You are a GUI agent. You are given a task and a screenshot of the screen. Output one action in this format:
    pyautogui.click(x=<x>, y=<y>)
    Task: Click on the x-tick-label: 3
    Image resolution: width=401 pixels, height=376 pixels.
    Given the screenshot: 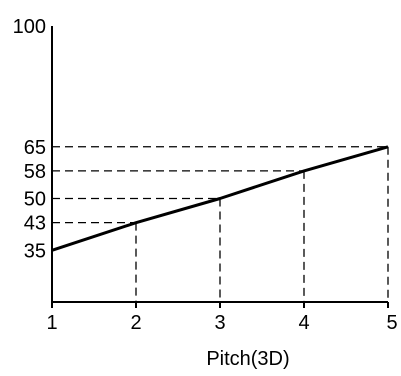 What is the action you would take?
    pyautogui.click(x=219, y=323)
    